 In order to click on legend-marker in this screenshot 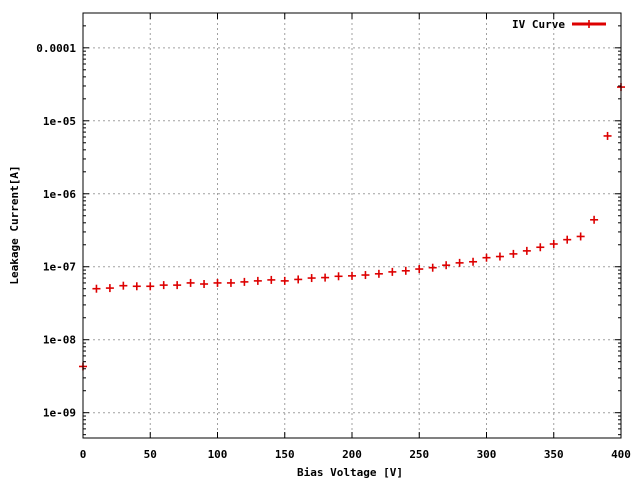, I will do `click(589, 24)`.